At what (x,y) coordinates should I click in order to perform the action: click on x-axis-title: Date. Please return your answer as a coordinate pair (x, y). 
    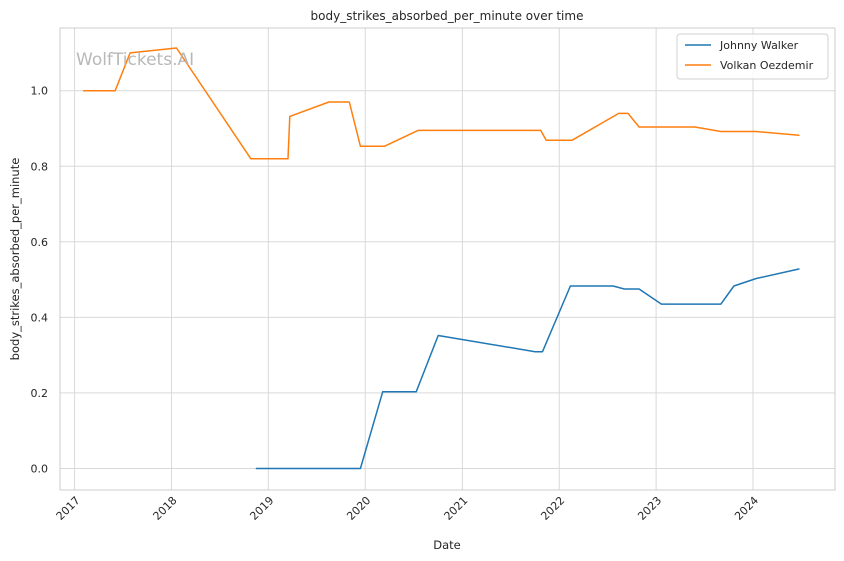
    Looking at the image, I should click on (447, 545).